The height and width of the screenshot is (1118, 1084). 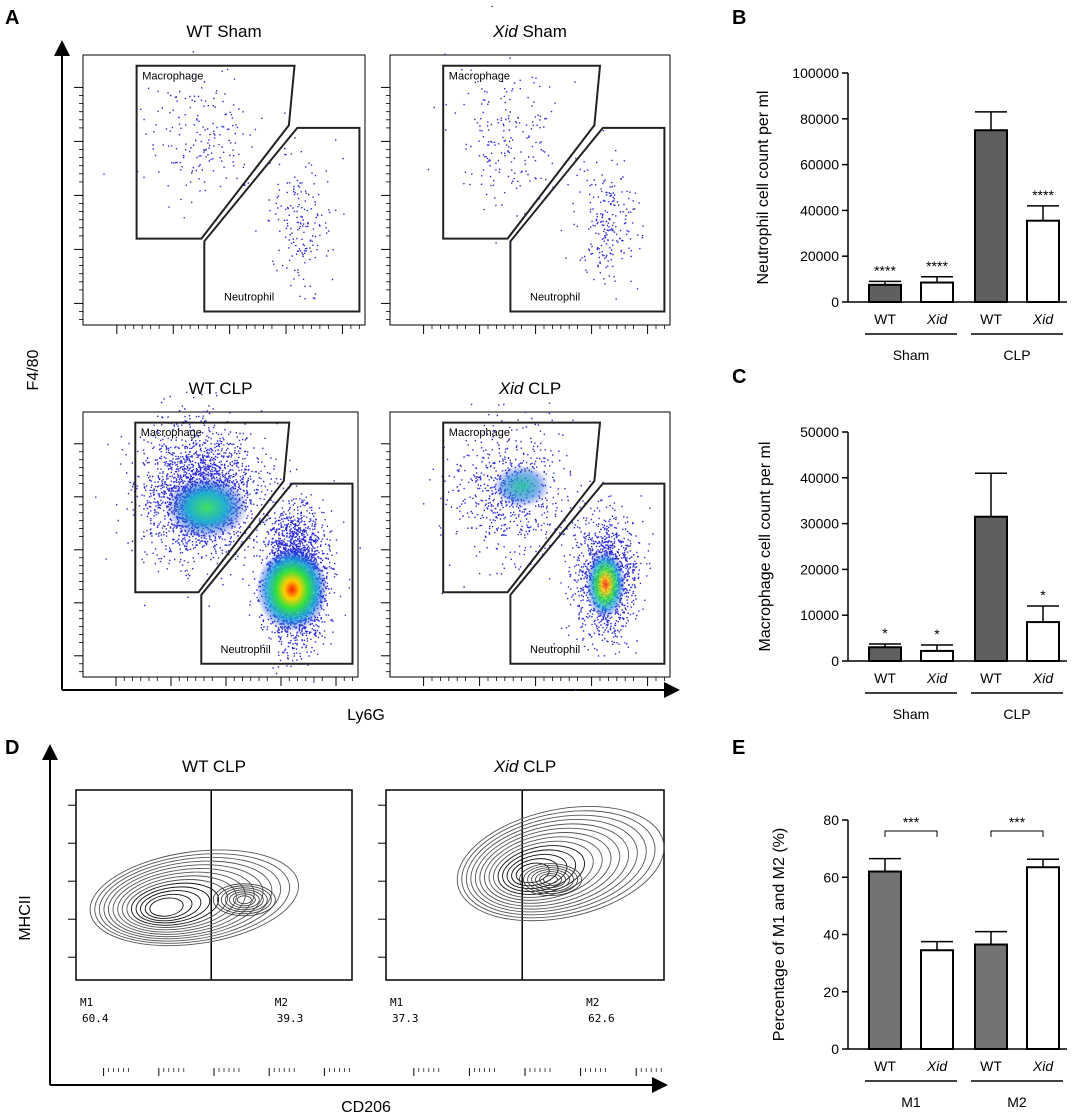 I want to click on flow-plot-title: Xid Sham, so click(x=529, y=31).